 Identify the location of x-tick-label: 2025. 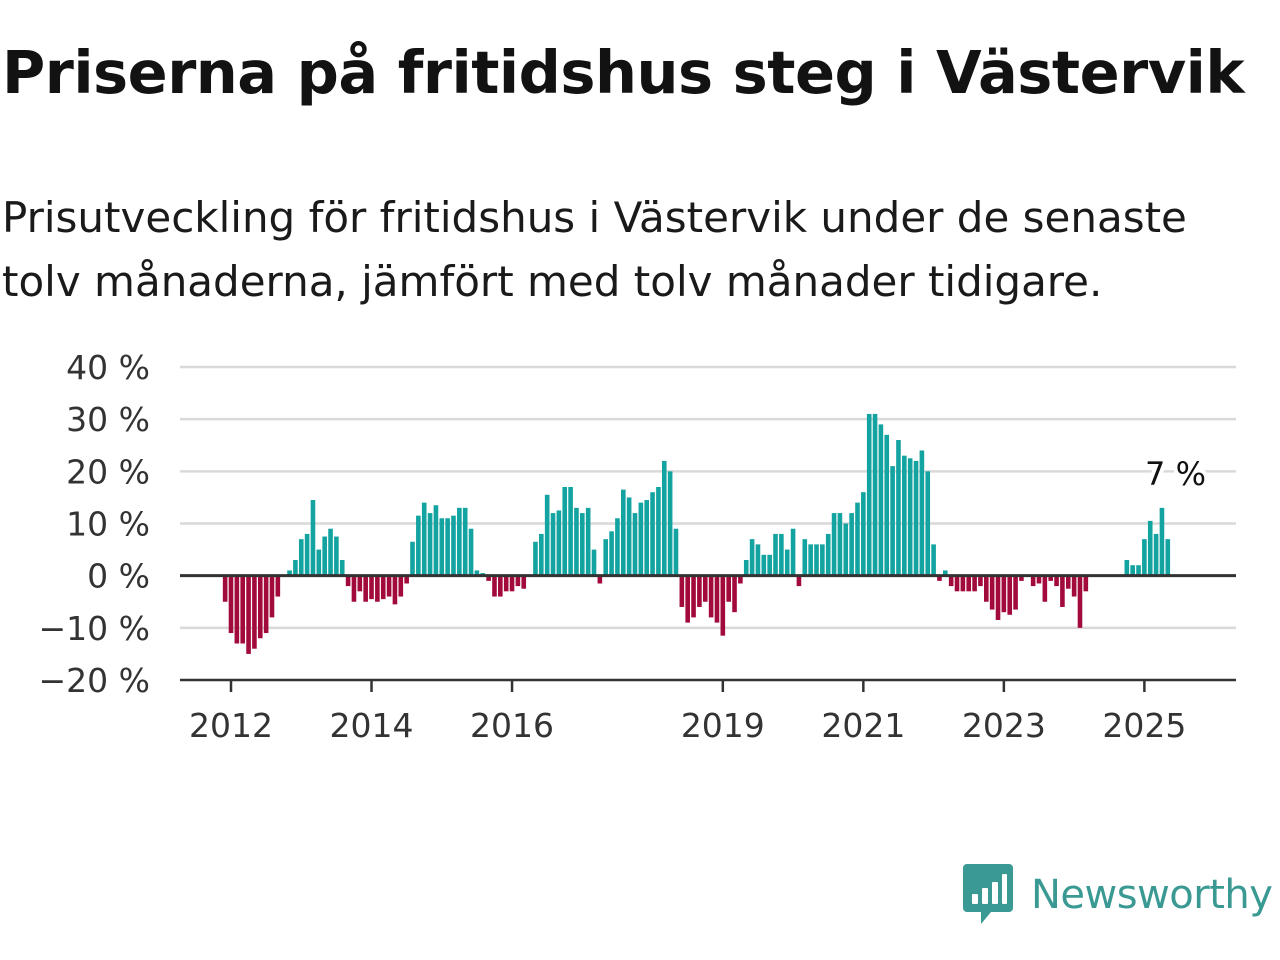
(1144, 725).